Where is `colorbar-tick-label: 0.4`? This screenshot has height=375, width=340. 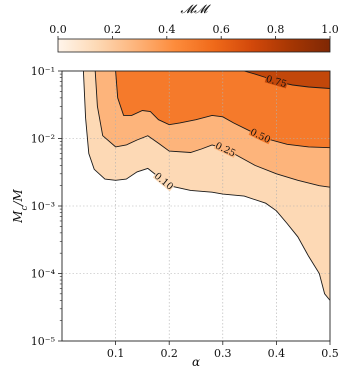 colorbar-tick-label: 0.4 is located at coordinates (167, 29).